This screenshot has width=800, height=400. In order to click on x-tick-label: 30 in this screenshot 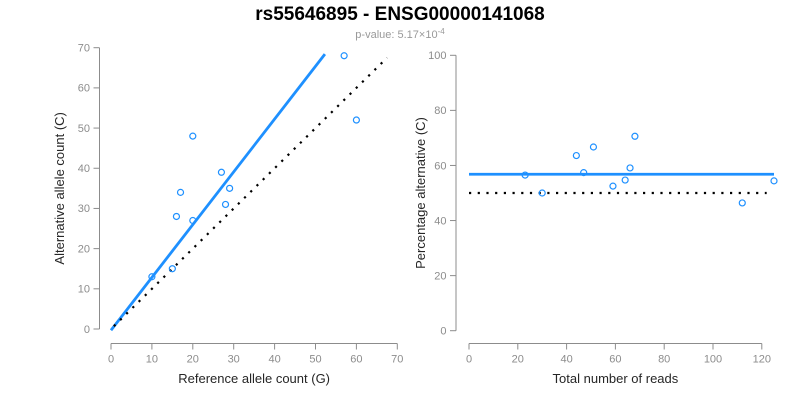, I will do `click(234, 360)`.